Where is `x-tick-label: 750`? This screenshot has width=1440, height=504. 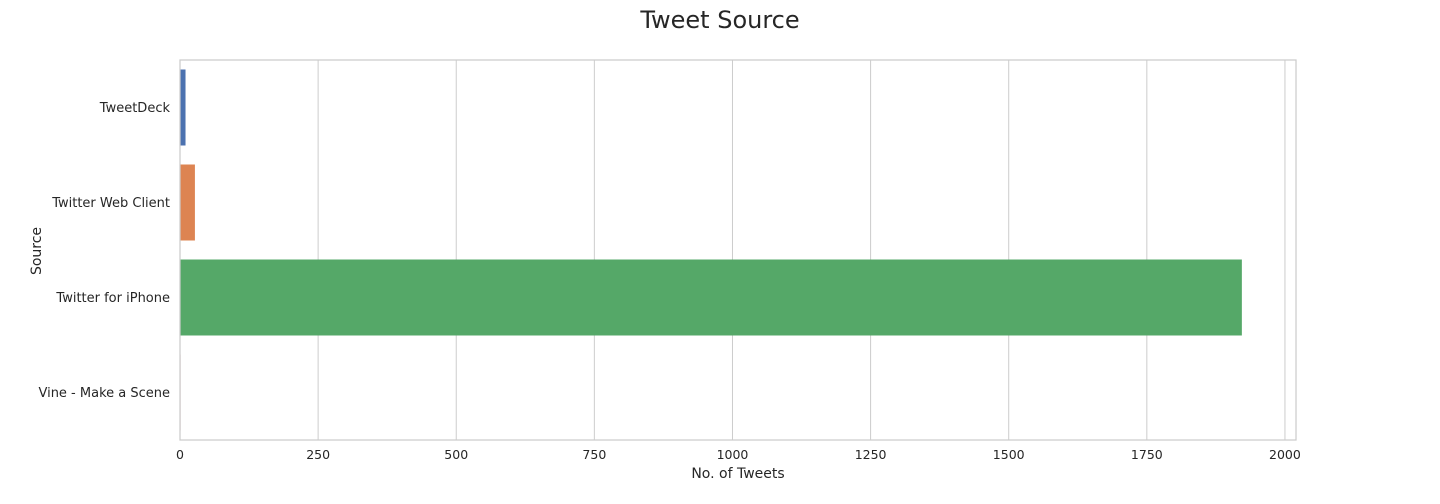
x-tick-label: 750 is located at coordinates (594, 454).